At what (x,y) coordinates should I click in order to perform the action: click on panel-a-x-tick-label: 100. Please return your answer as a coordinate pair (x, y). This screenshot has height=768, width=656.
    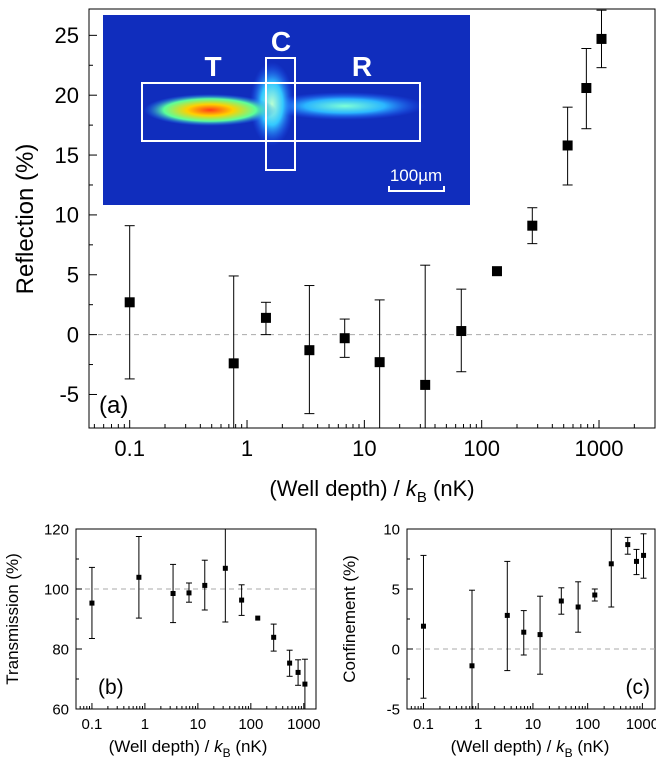
    Looking at the image, I should click on (481, 448).